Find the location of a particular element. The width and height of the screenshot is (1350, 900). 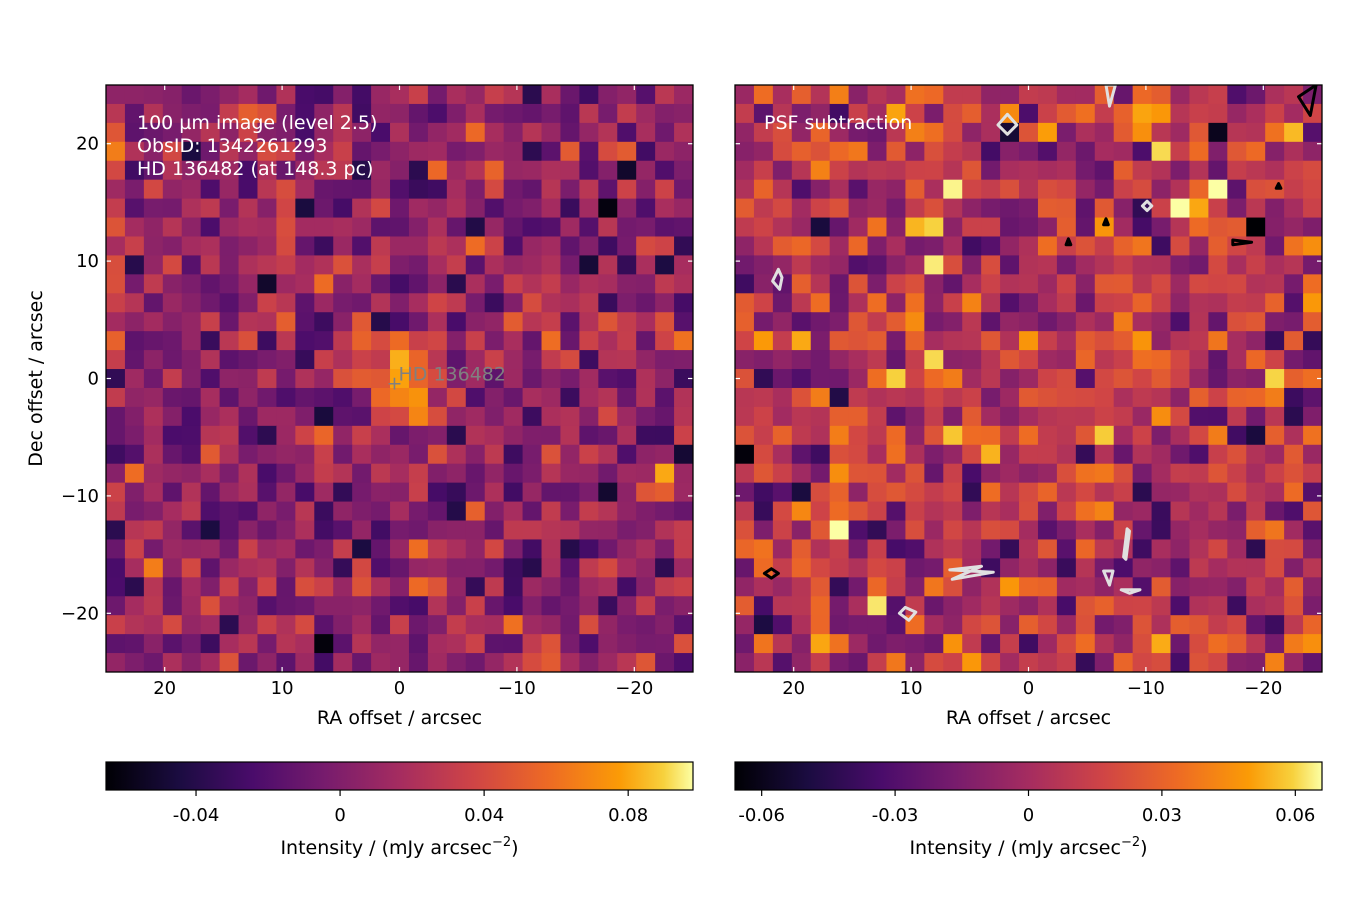

contour-line is located at coordinates (1307, 101).